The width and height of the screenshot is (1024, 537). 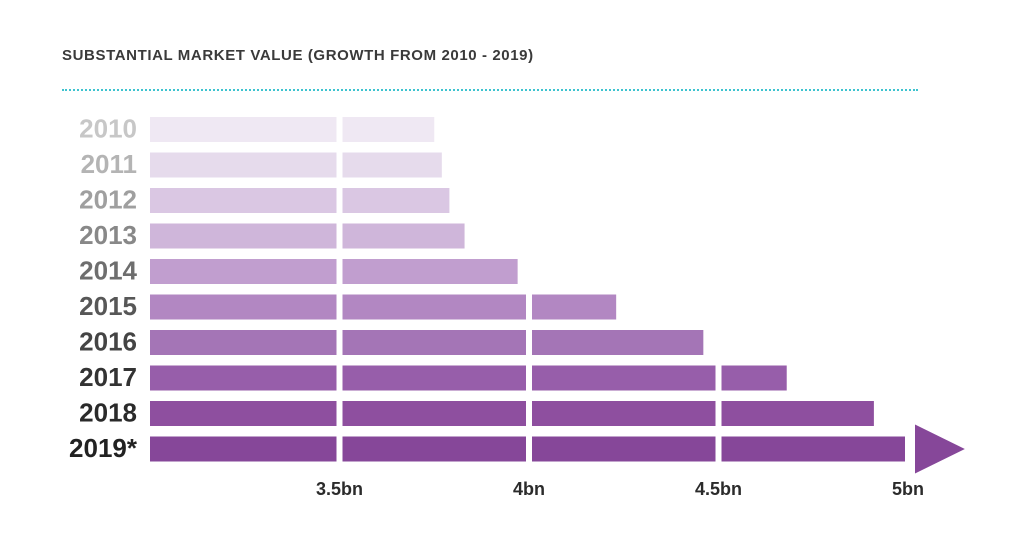 I want to click on year-label-2017: 2017, so click(x=108, y=377).